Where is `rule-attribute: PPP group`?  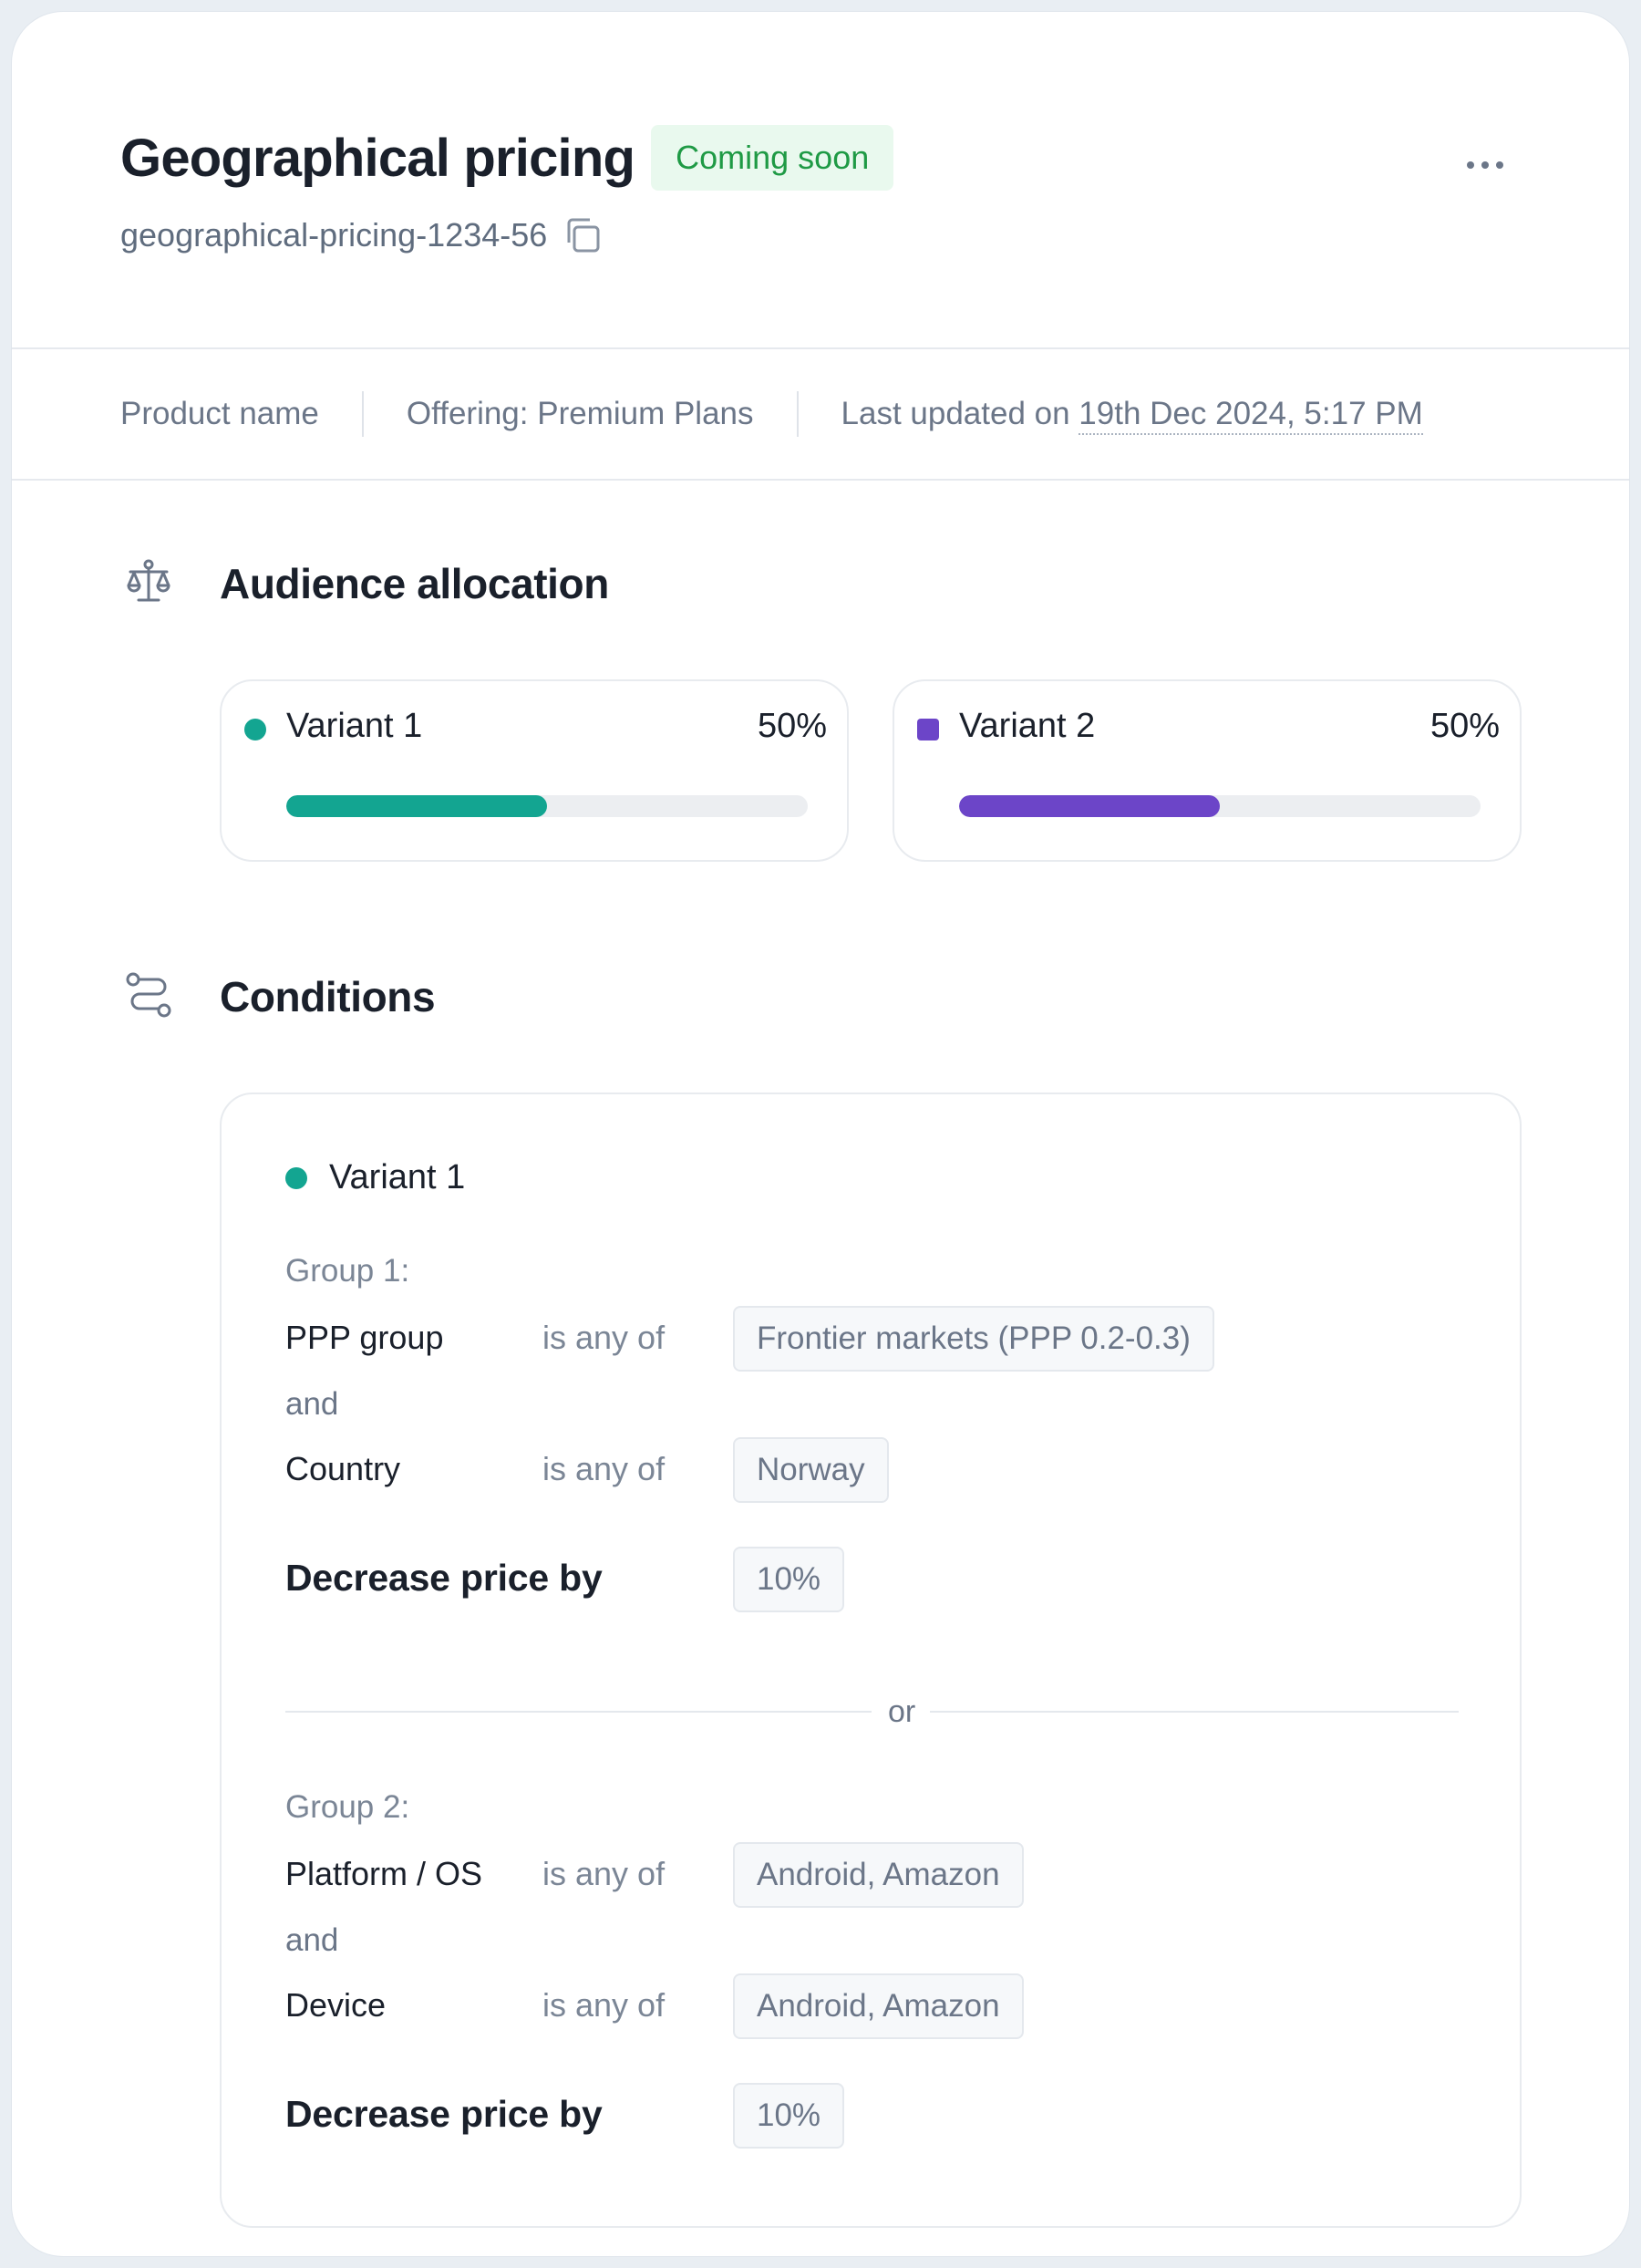
rule-attribute: PPP group is located at coordinates (364, 1337).